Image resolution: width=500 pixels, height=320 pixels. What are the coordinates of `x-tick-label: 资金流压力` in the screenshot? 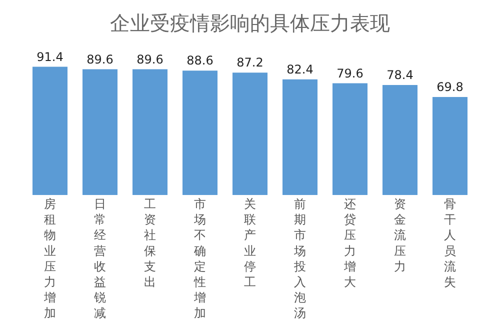 It's located at (400, 235).